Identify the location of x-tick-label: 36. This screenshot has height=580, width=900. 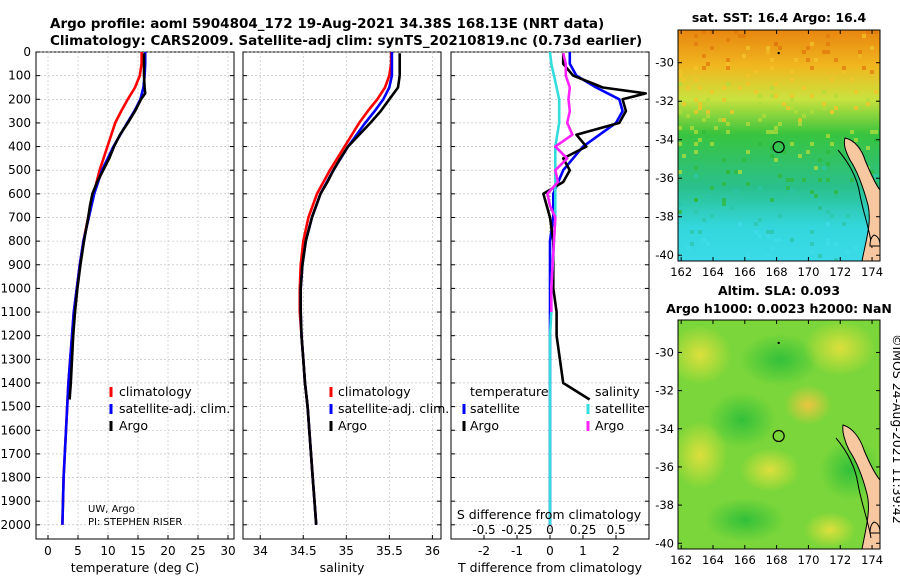
(432, 551).